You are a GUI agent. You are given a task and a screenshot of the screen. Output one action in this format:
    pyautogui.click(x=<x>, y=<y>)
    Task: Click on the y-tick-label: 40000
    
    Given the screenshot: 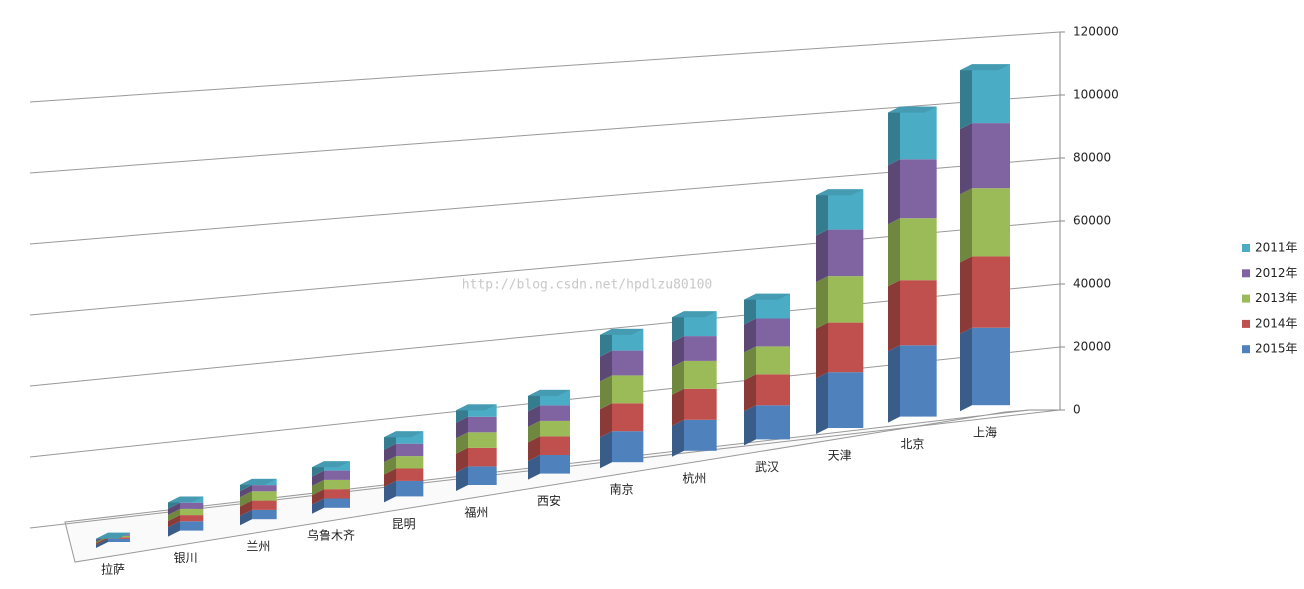 What is the action you would take?
    pyautogui.click(x=1092, y=284)
    